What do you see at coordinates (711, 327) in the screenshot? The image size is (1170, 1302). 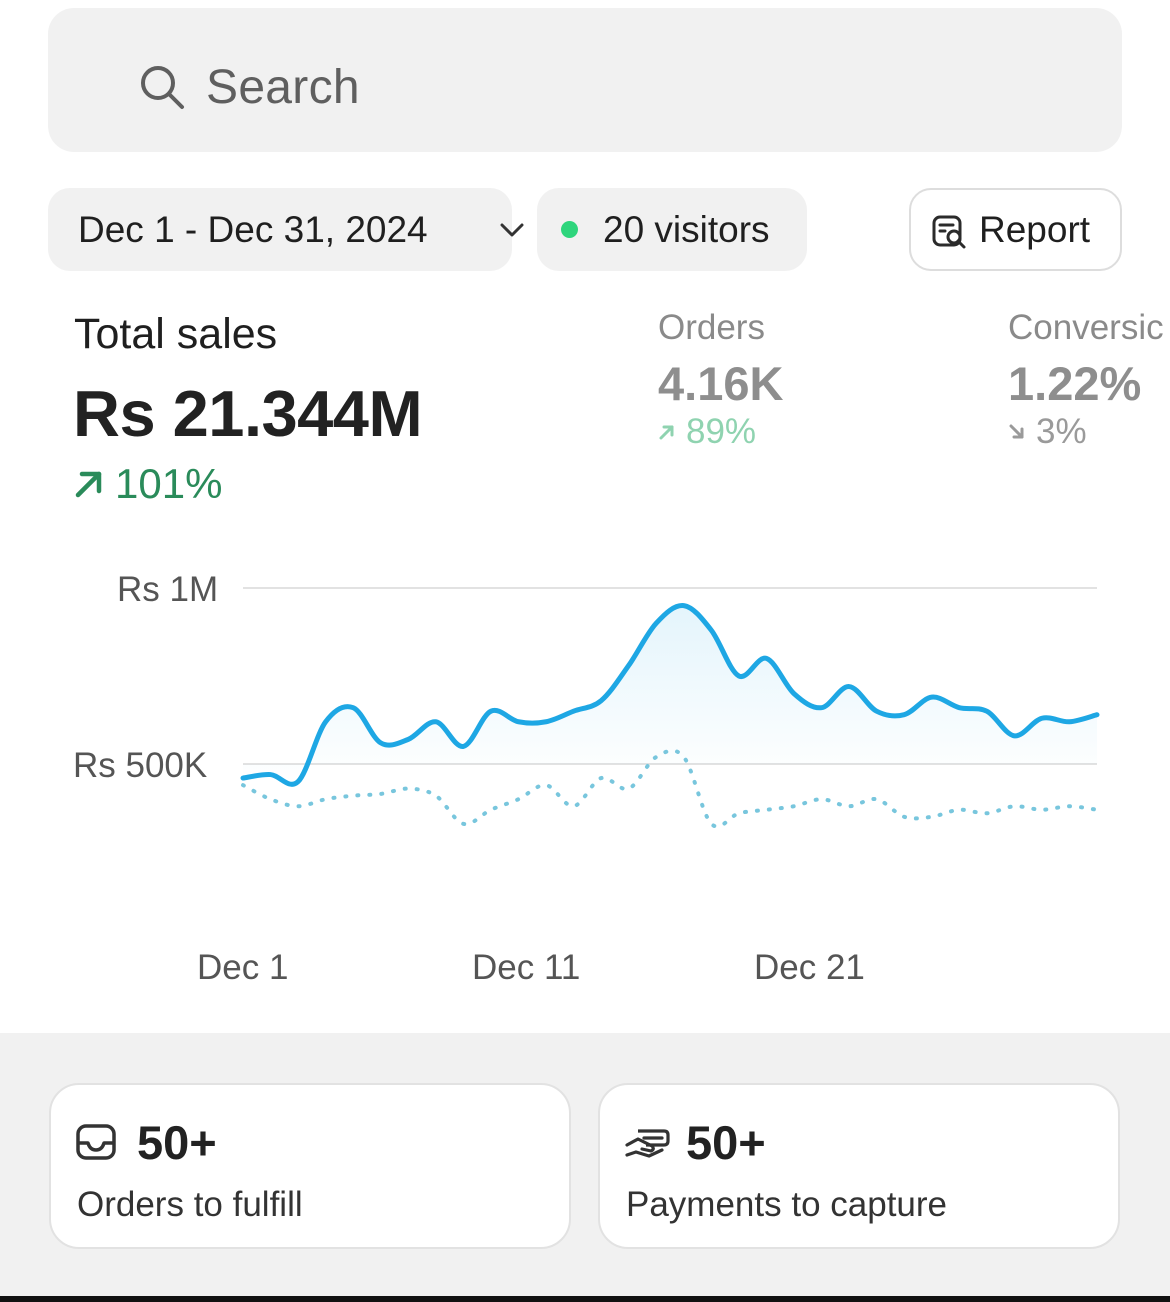 I see `orders-label: Orders` at bounding box center [711, 327].